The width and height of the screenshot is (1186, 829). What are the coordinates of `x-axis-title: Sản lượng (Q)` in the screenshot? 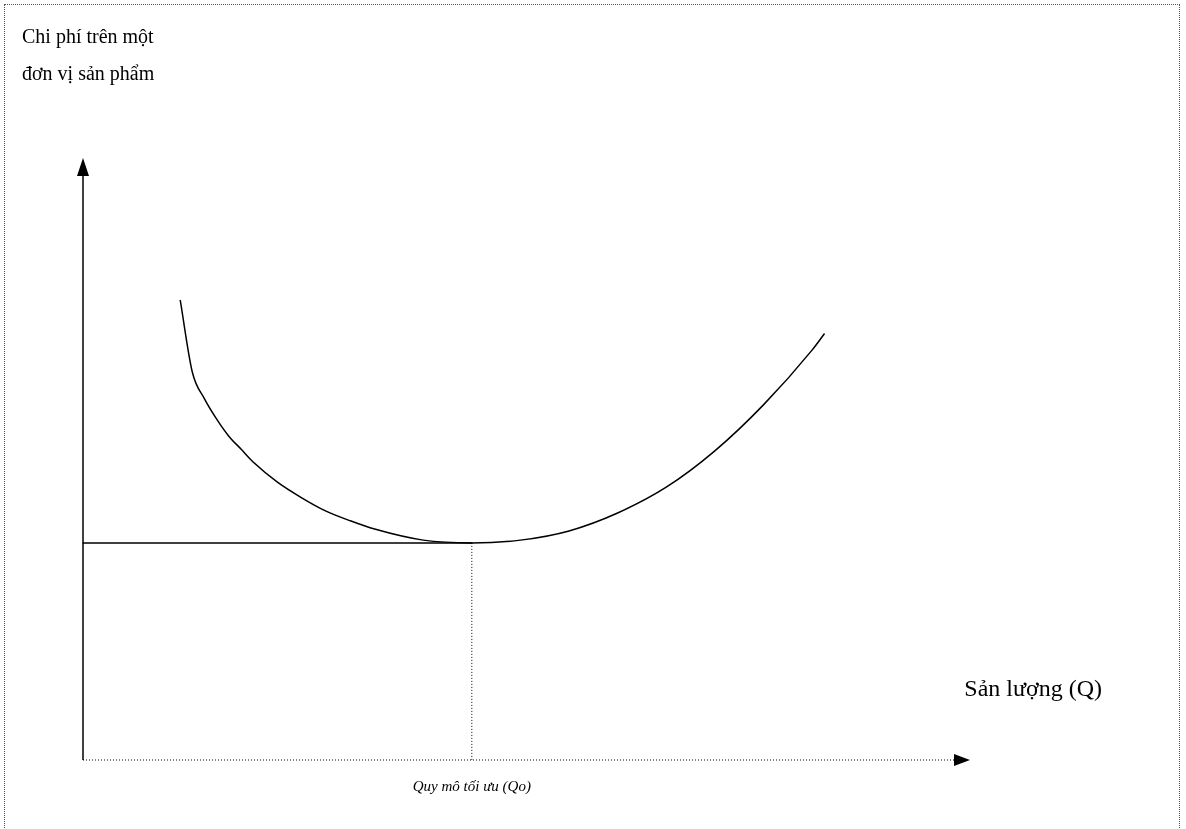 It's located at (1033, 688).